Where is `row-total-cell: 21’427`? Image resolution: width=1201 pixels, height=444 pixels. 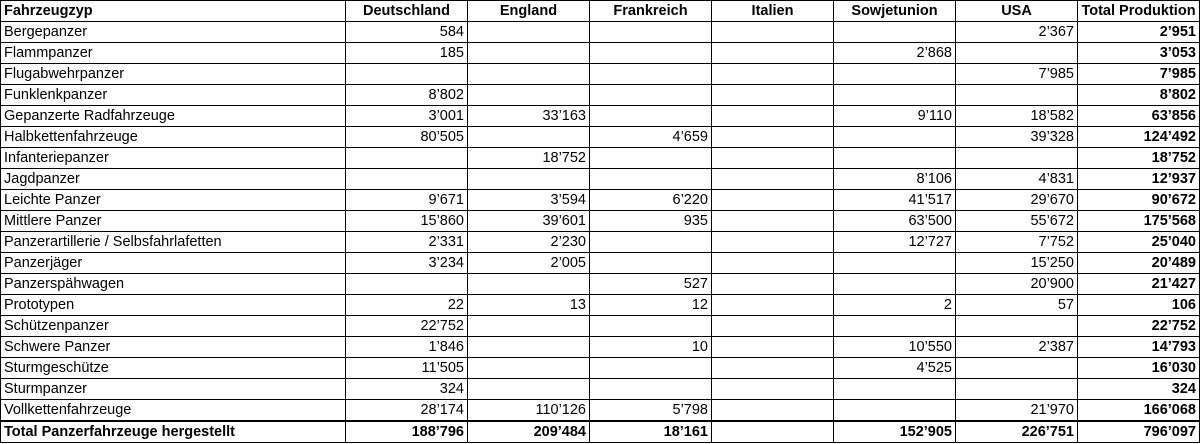
row-total-cell: 21’427 is located at coordinates (1138, 284).